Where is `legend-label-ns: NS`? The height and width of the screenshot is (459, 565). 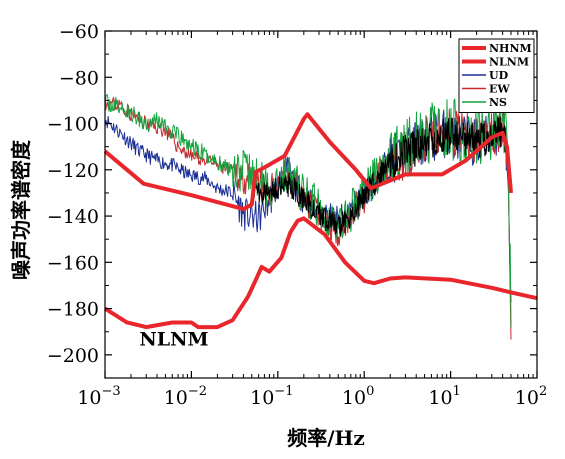 legend-label-ns: NS is located at coordinates (498, 102).